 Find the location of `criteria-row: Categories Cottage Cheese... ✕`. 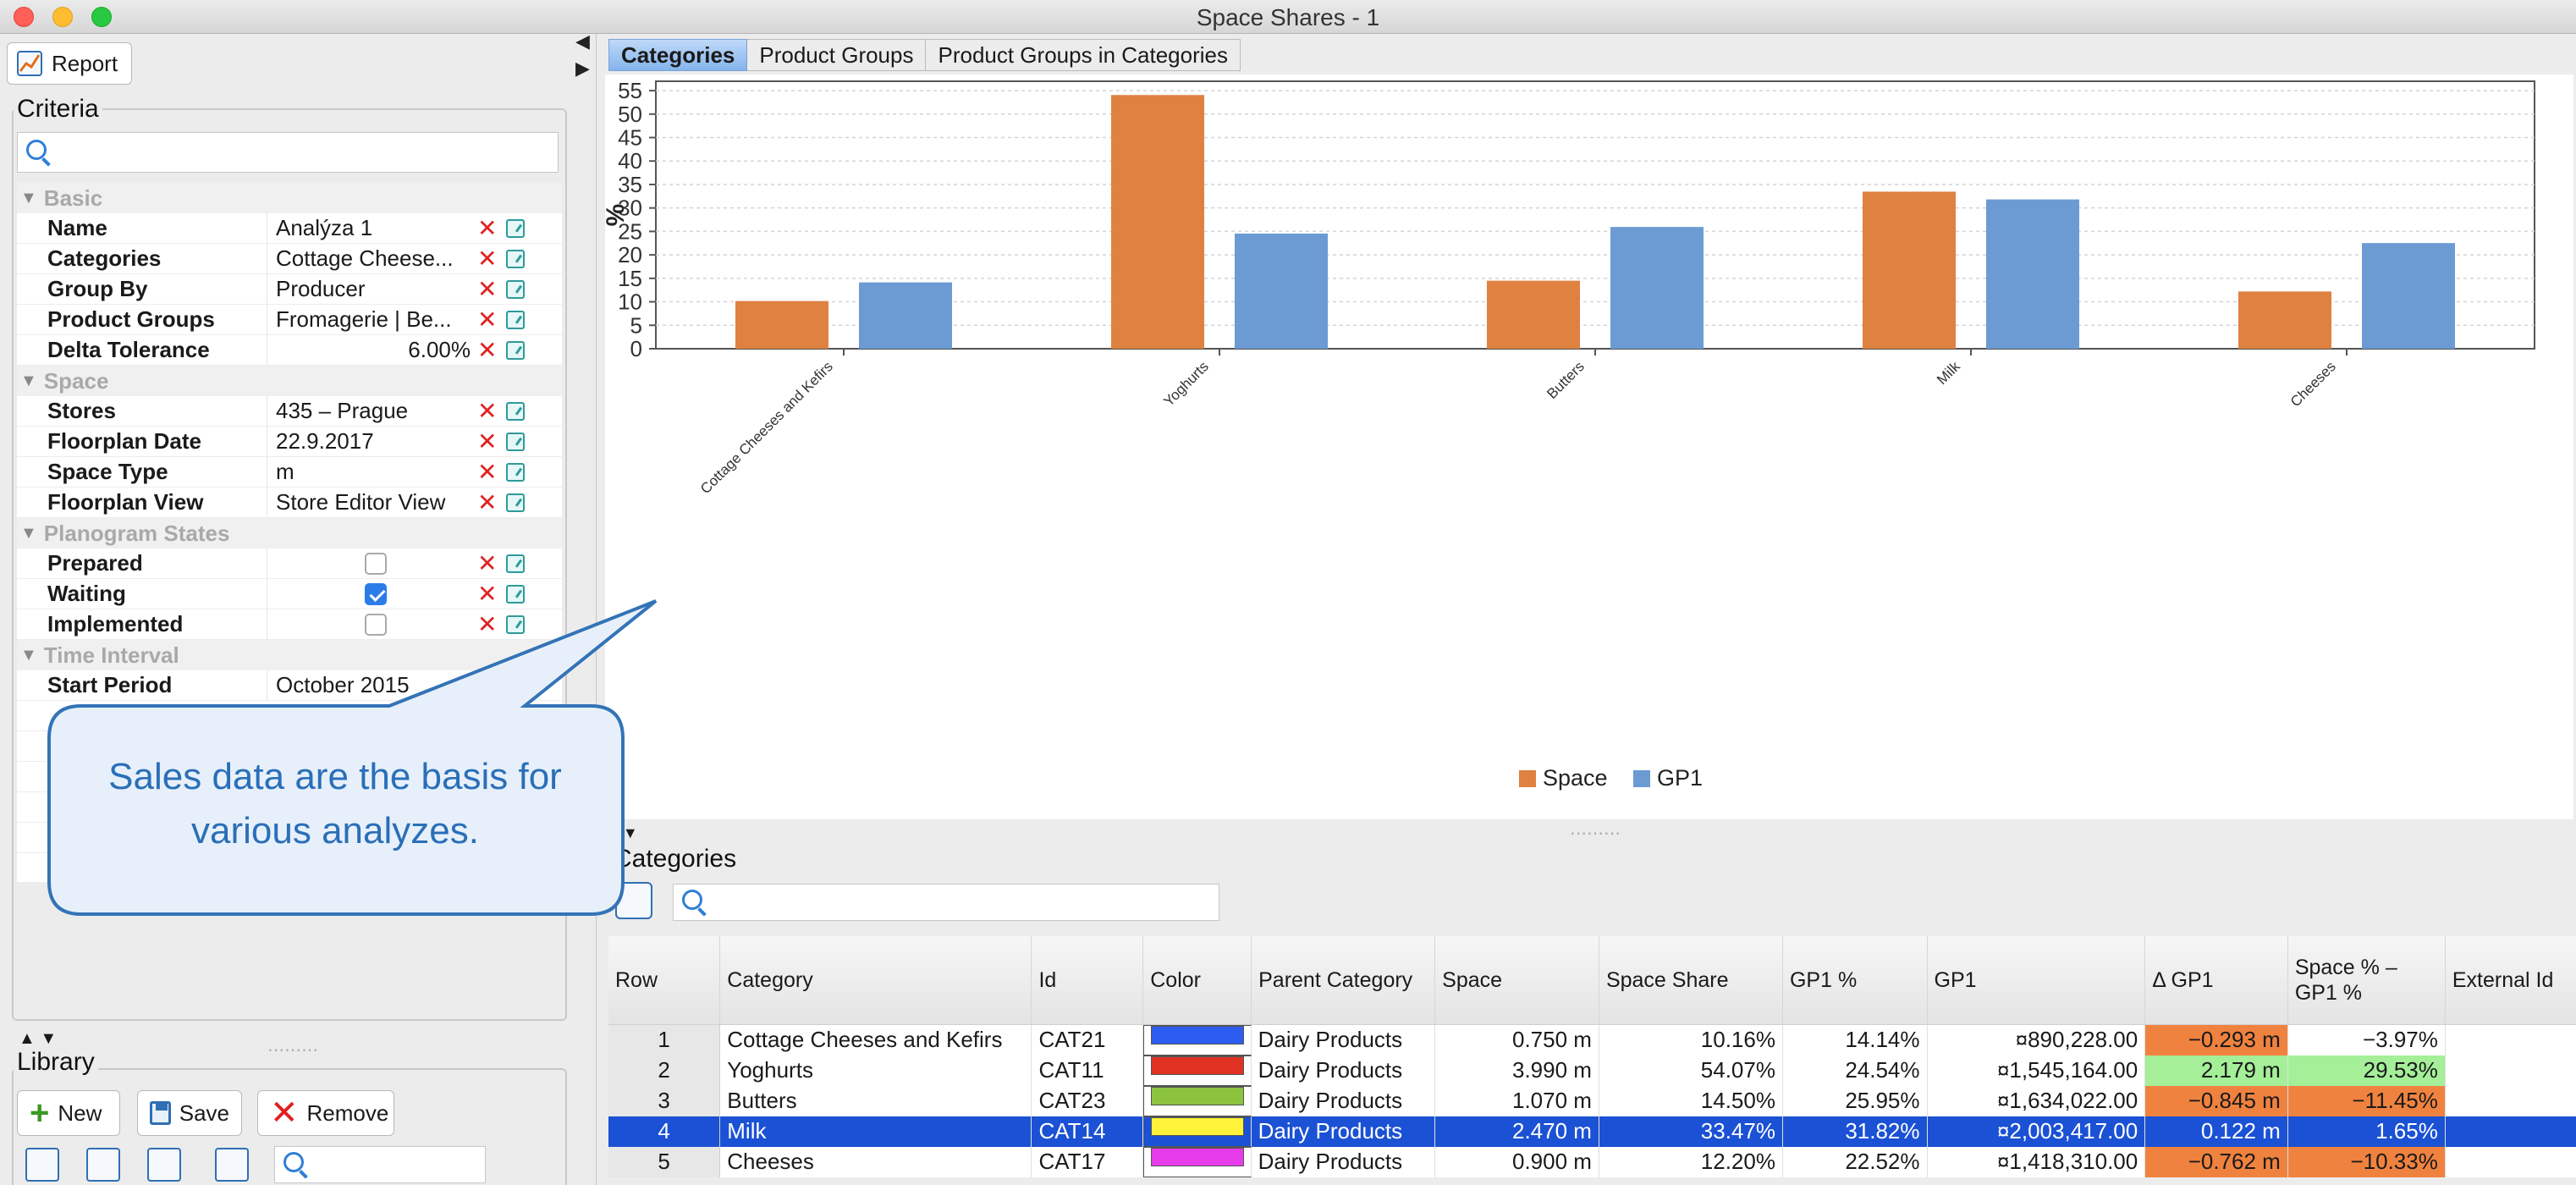

criteria-row: Categories Cottage Cheese... ✕ is located at coordinates (289, 259).